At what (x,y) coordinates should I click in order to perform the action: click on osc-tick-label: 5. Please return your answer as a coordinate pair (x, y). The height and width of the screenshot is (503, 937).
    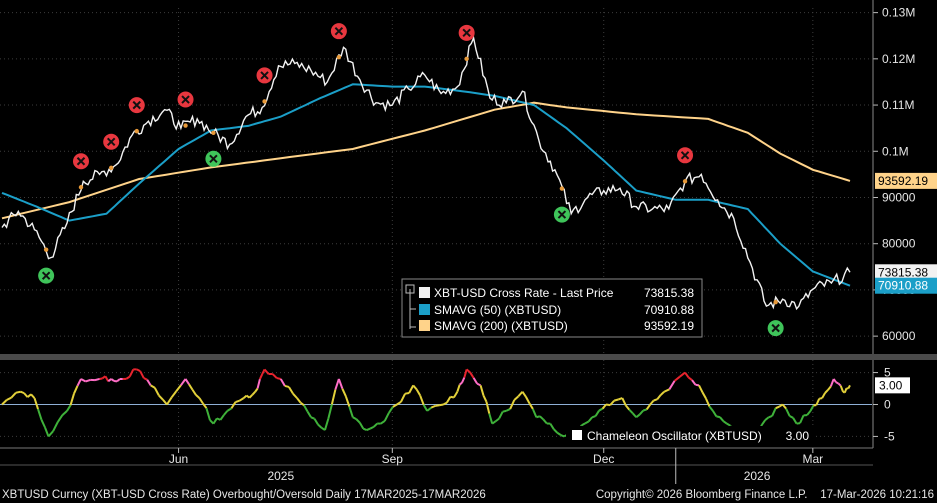
    Looking at the image, I should click on (887, 373).